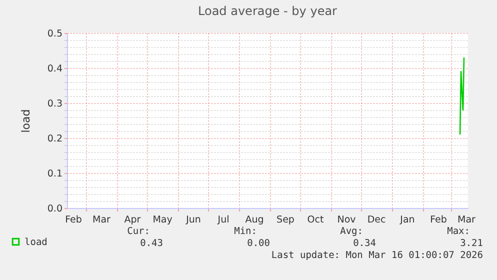 Image resolution: width=497 pixels, height=280 pixels. Describe the element at coordinates (376, 220) in the screenshot. I see `x-tick-label: Dec` at that location.